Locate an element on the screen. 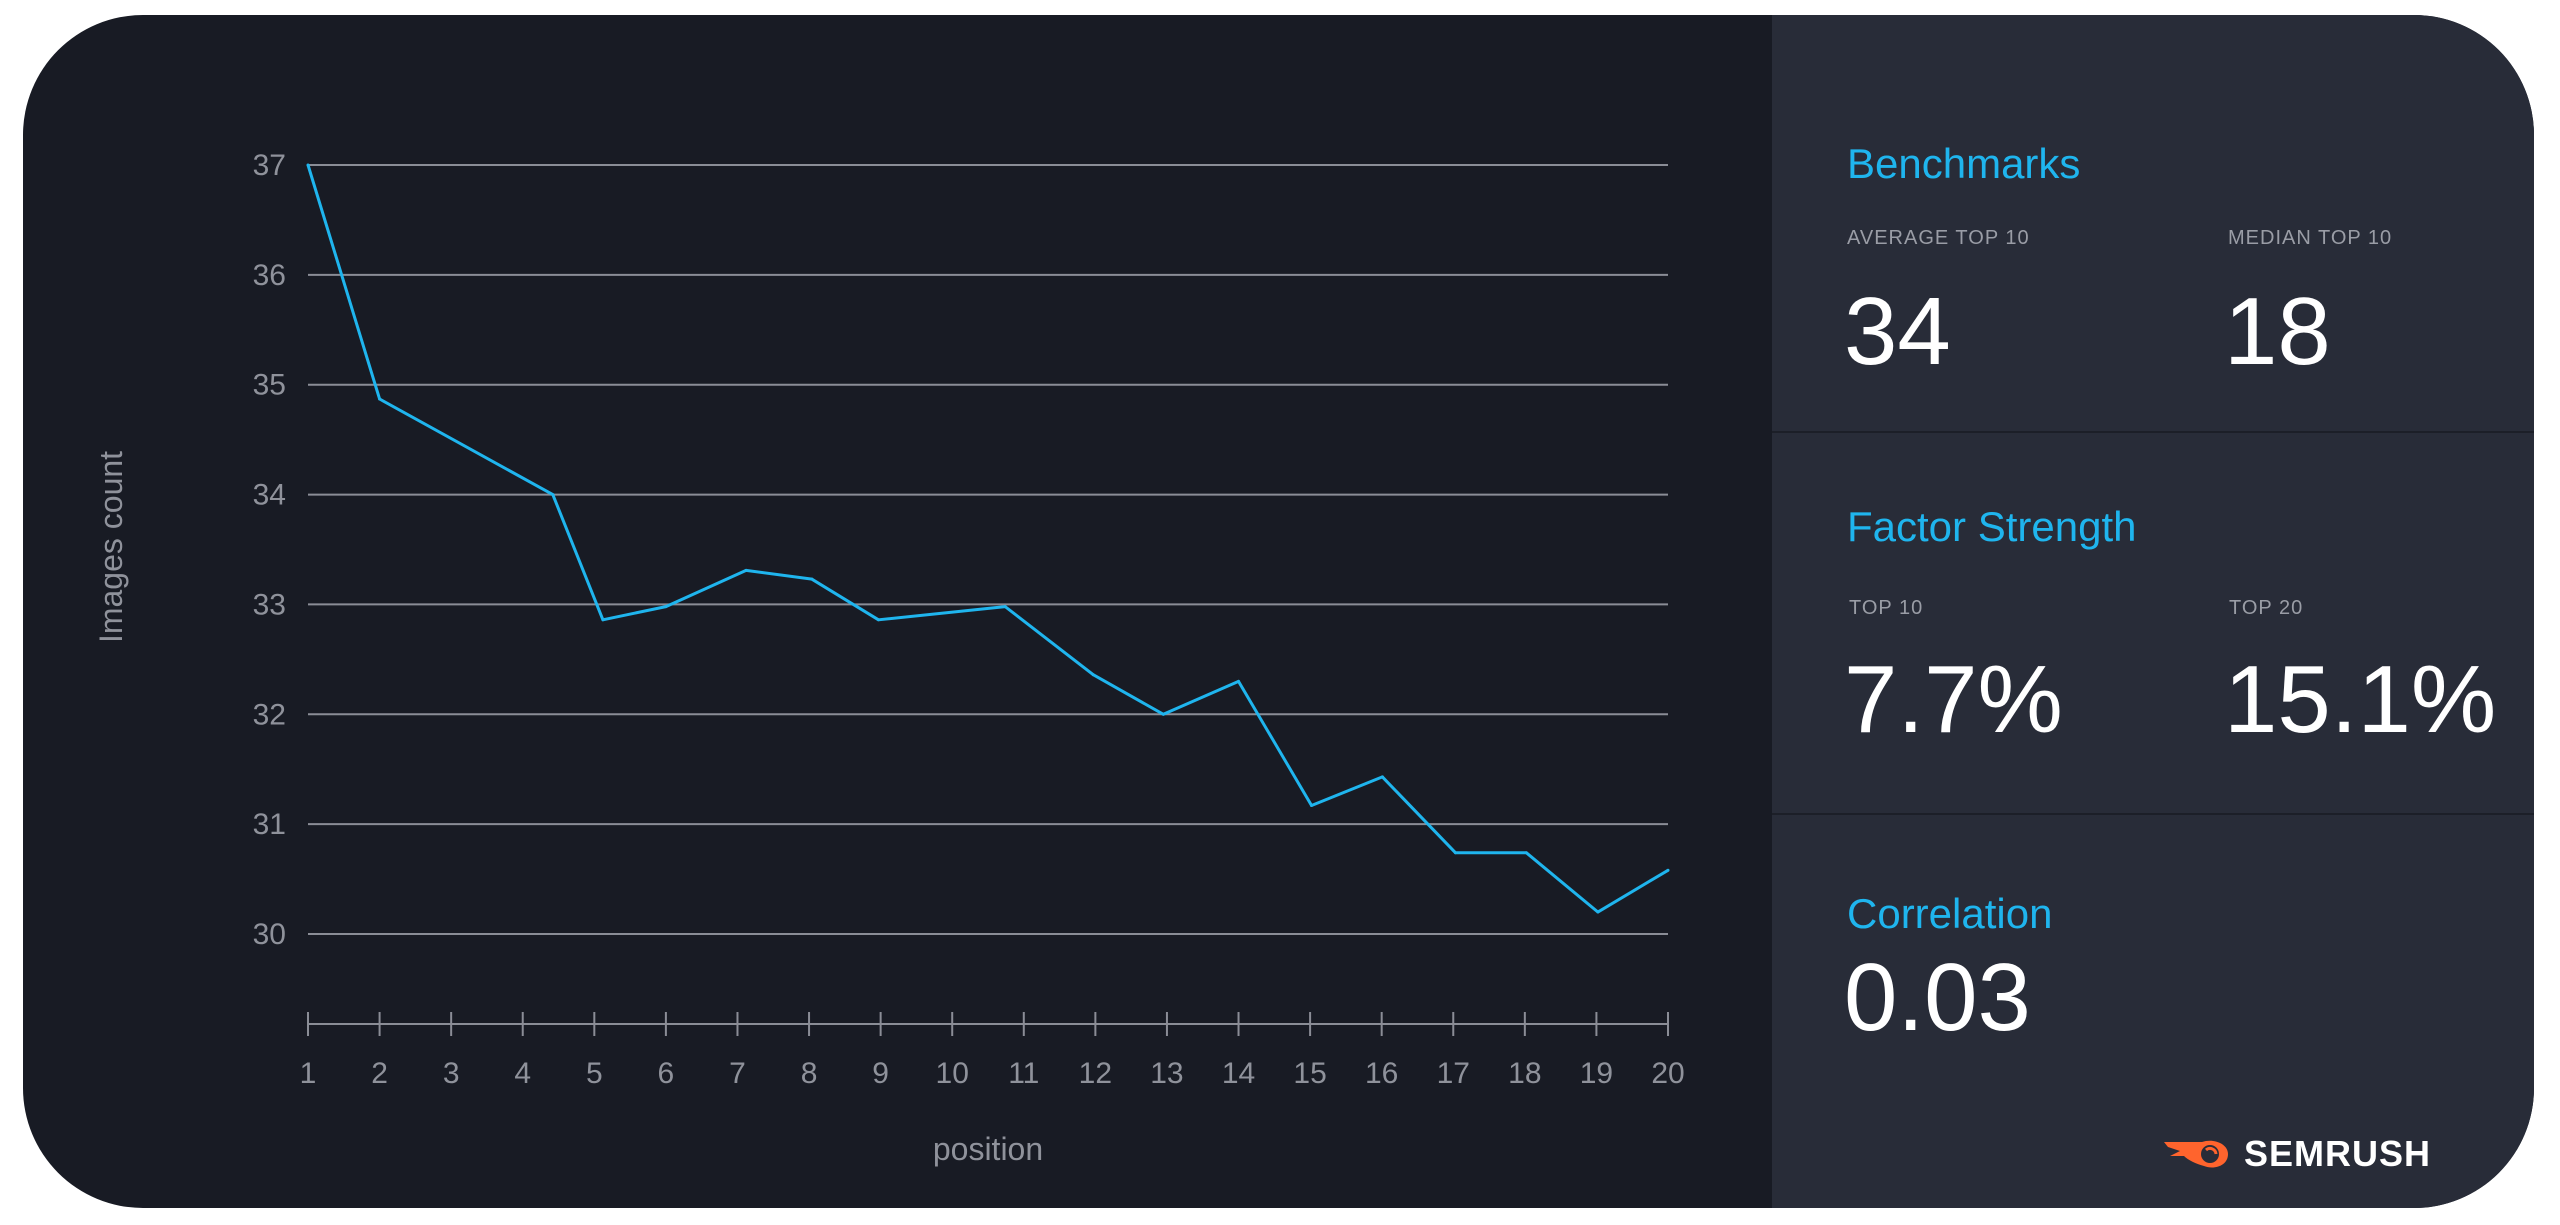  y-tick-label: 34 is located at coordinates (269, 495).